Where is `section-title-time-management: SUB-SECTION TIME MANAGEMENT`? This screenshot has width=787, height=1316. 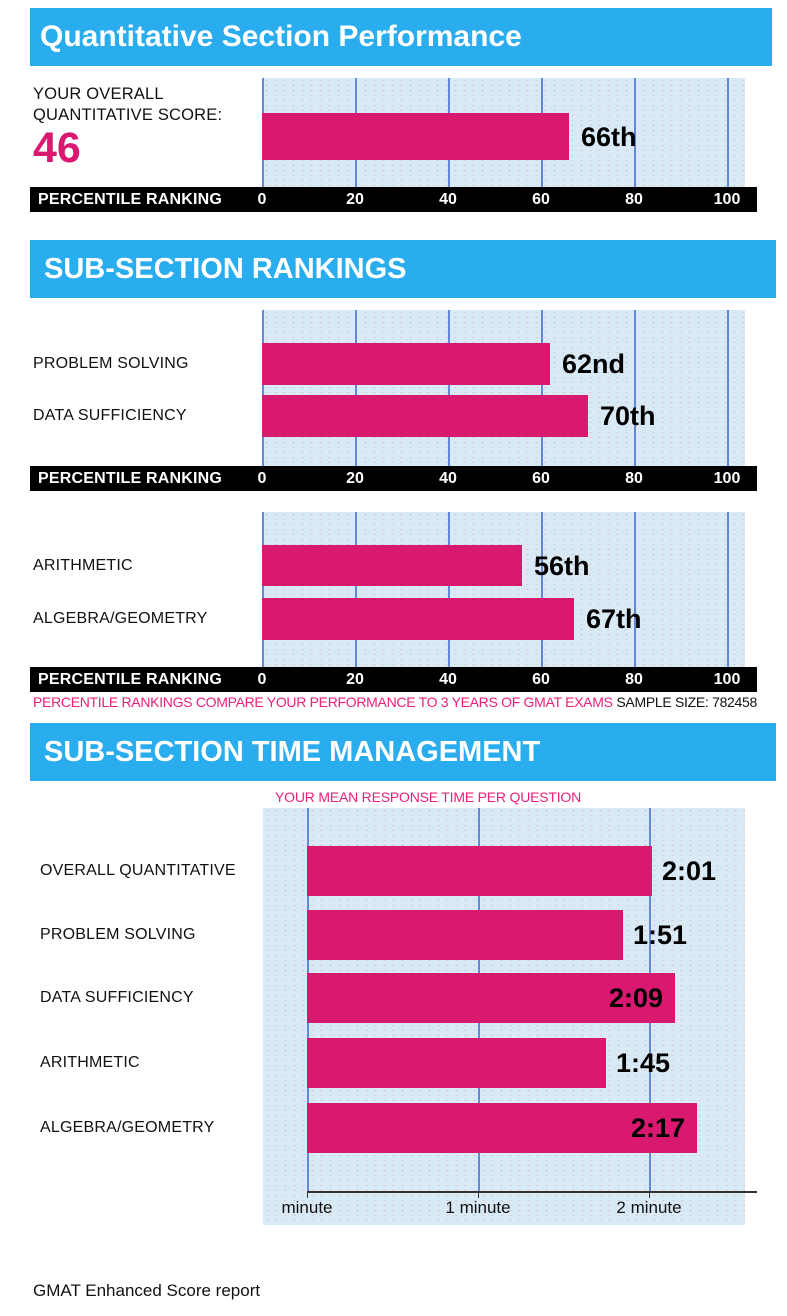
section-title-time-management: SUB-SECTION TIME MANAGEMENT is located at coordinates (292, 751).